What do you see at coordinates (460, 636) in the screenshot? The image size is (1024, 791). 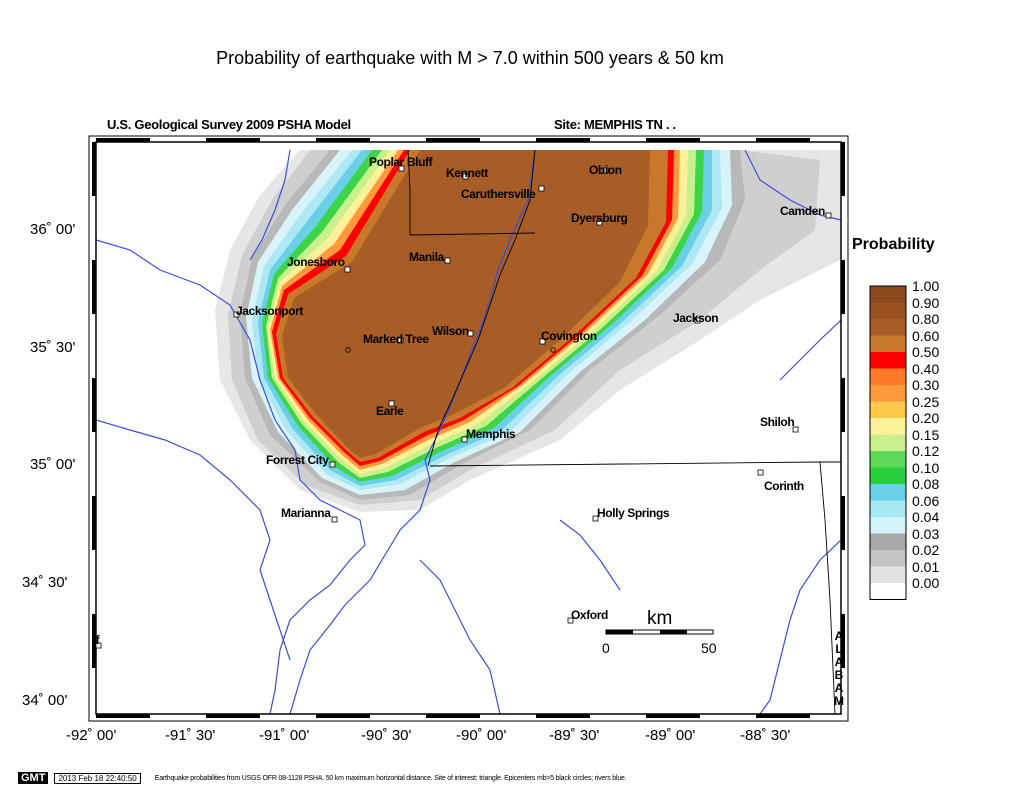 I see `river-yazoo` at bounding box center [460, 636].